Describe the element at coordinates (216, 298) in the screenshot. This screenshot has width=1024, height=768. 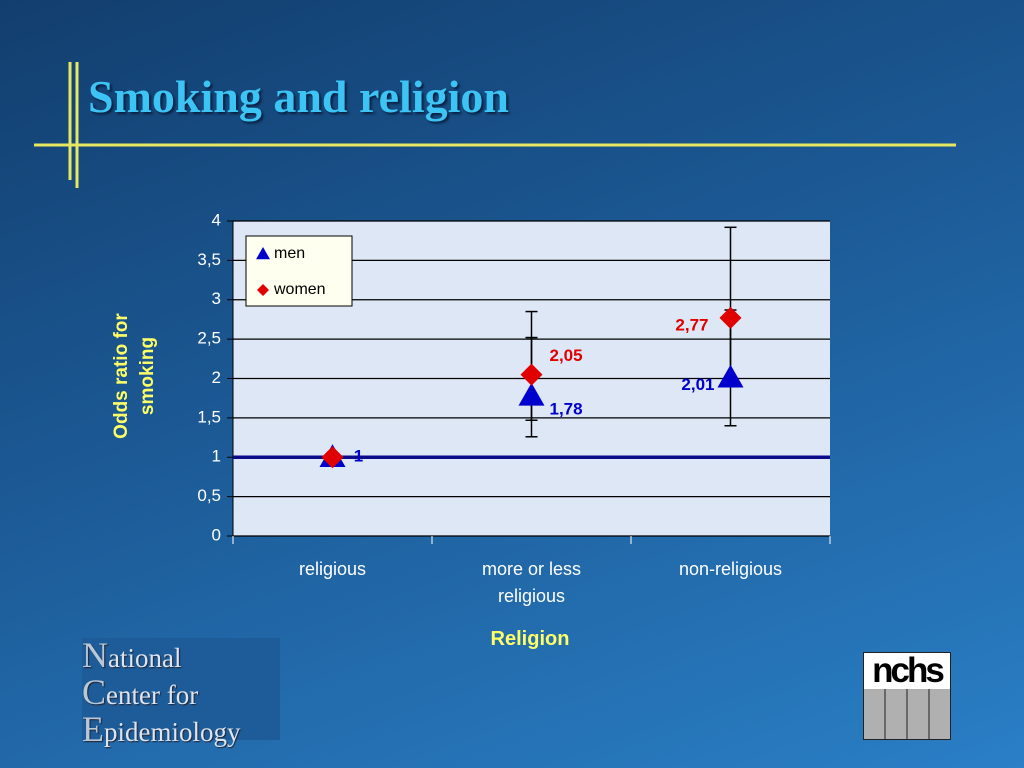
I see `y-tick-label: 3` at that location.